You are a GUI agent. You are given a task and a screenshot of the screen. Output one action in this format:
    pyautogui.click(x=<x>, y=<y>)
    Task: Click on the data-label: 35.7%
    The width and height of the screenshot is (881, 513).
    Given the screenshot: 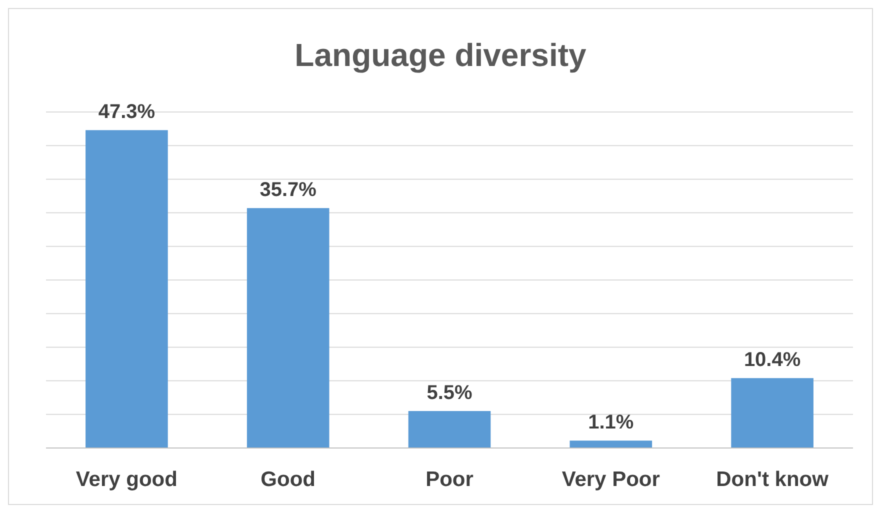 What is the action you would take?
    pyautogui.click(x=288, y=190)
    